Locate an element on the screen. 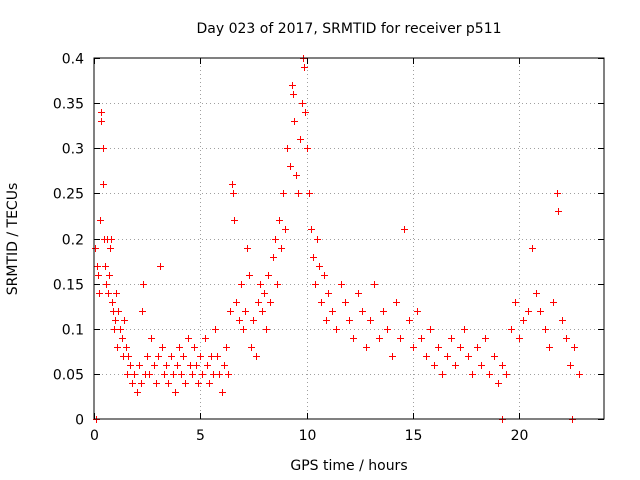 Image resolution: width=640 pixels, height=480 pixels. y-tick-label: 0.3 is located at coordinates (73, 150).